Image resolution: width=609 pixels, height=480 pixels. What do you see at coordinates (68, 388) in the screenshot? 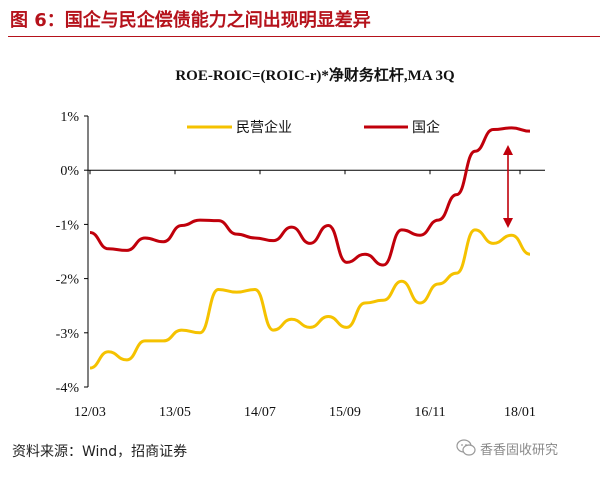
I see `y-tick-label: -4%` at bounding box center [68, 388].